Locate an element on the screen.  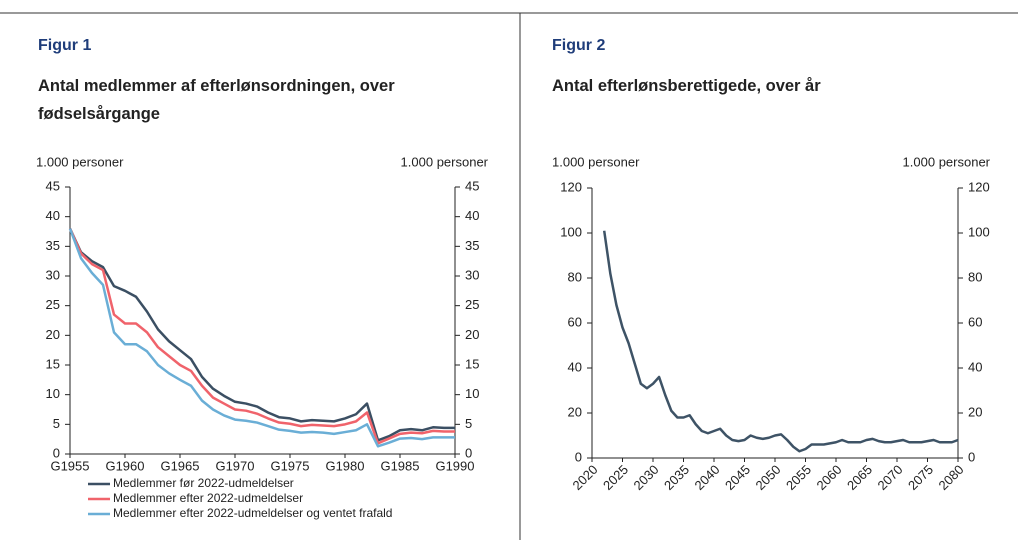
x-tick-label: 2080 is located at coordinates (950, 477).